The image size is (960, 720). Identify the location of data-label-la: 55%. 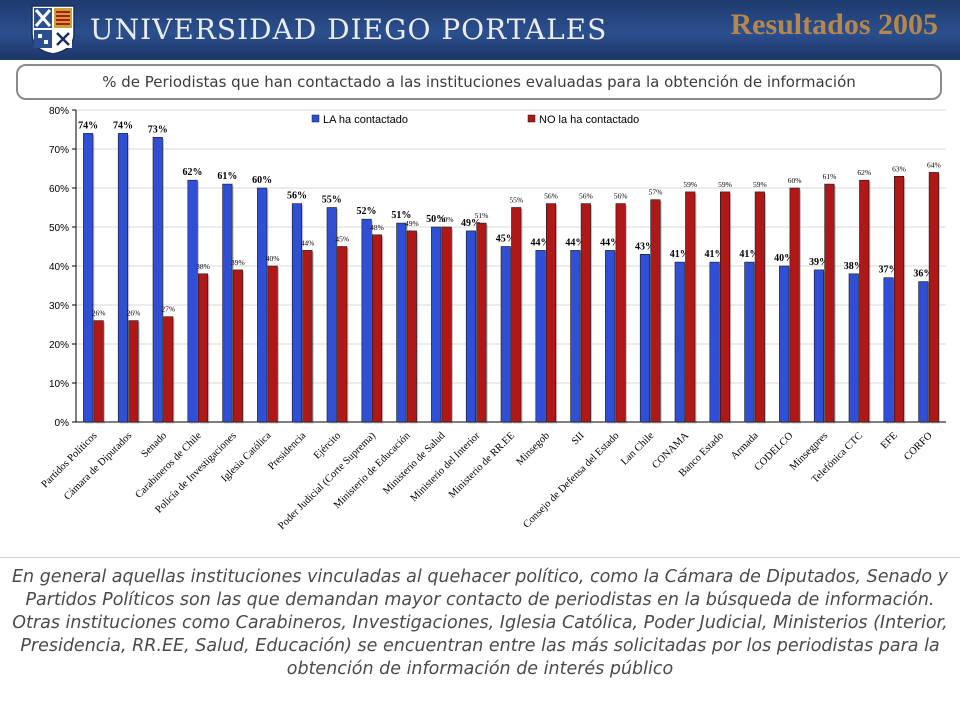
(332, 200).